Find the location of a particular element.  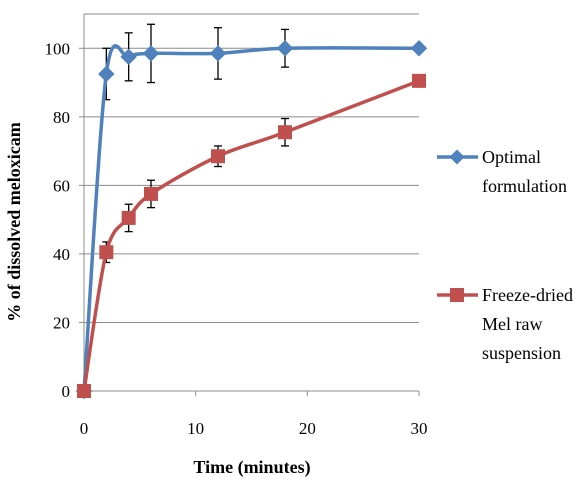

x-tick-label-30: 30 is located at coordinates (419, 428).